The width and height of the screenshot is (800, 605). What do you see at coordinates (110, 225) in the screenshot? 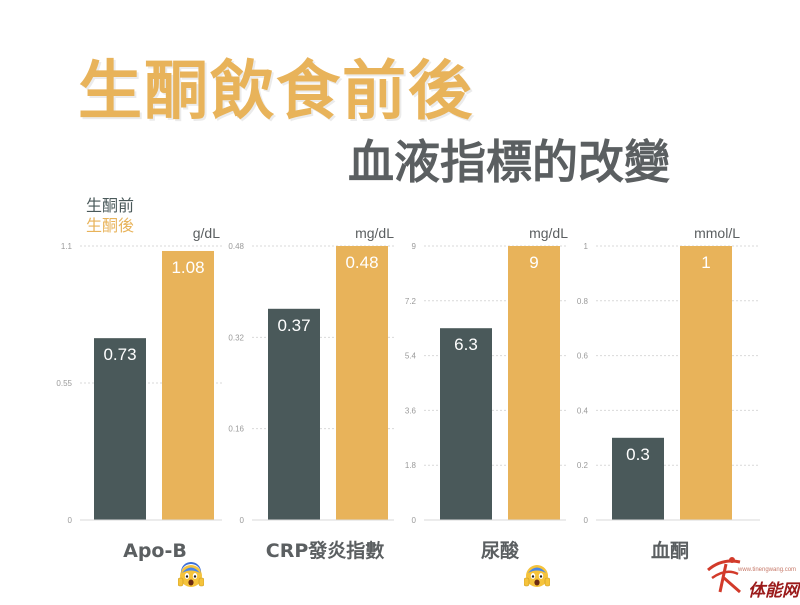
I see `legend-after: 生酮後` at bounding box center [110, 225].